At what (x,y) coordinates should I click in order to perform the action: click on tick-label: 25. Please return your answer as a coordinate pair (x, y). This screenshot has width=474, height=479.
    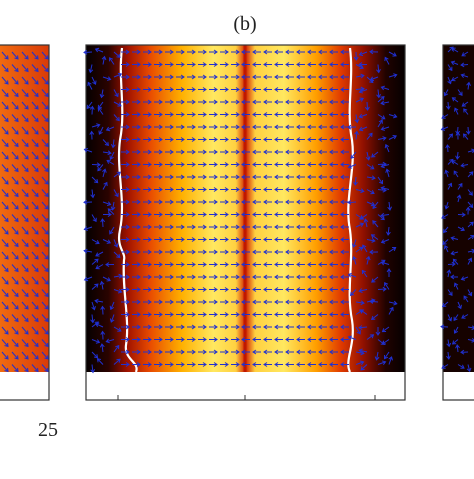
    Looking at the image, I should click on (48, 430).